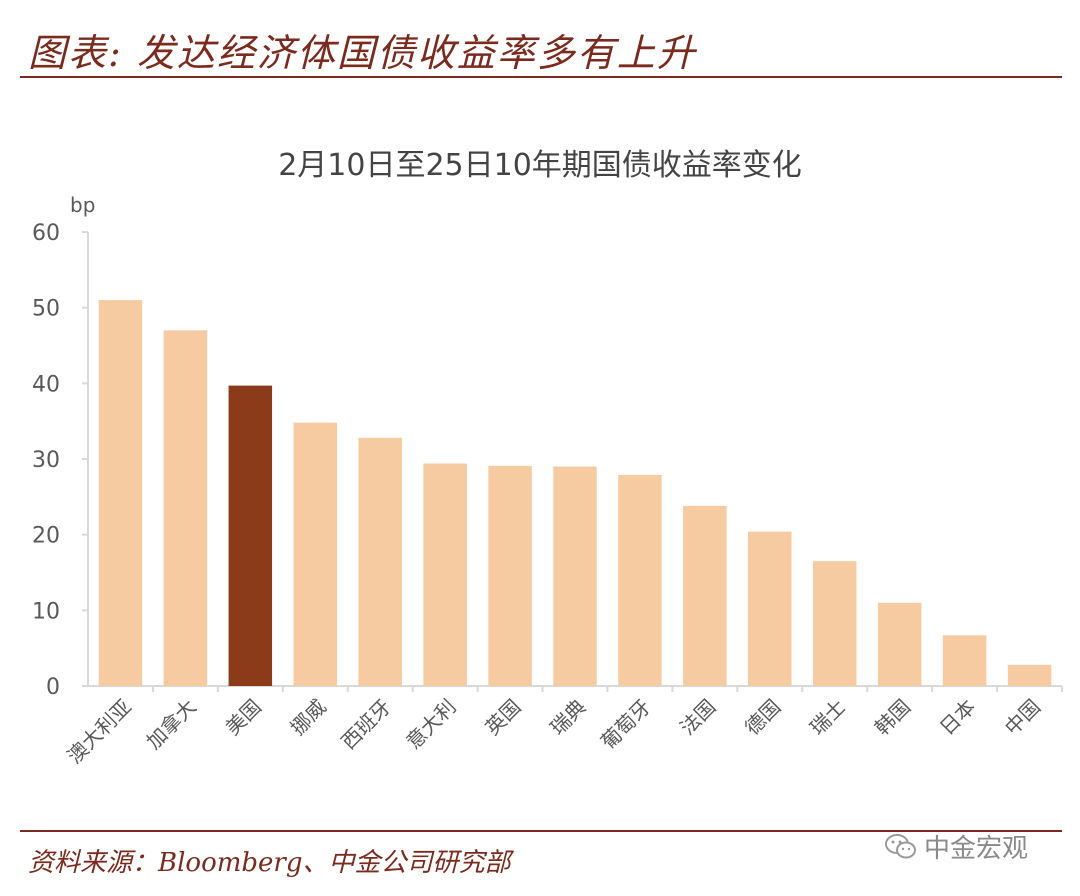 Image resolution: width=1080 pixels, height=896 pixels. Describe the element at coordinates (976, 849) in the screenshot. I see `watermark-text: 中金宏观` at that location.